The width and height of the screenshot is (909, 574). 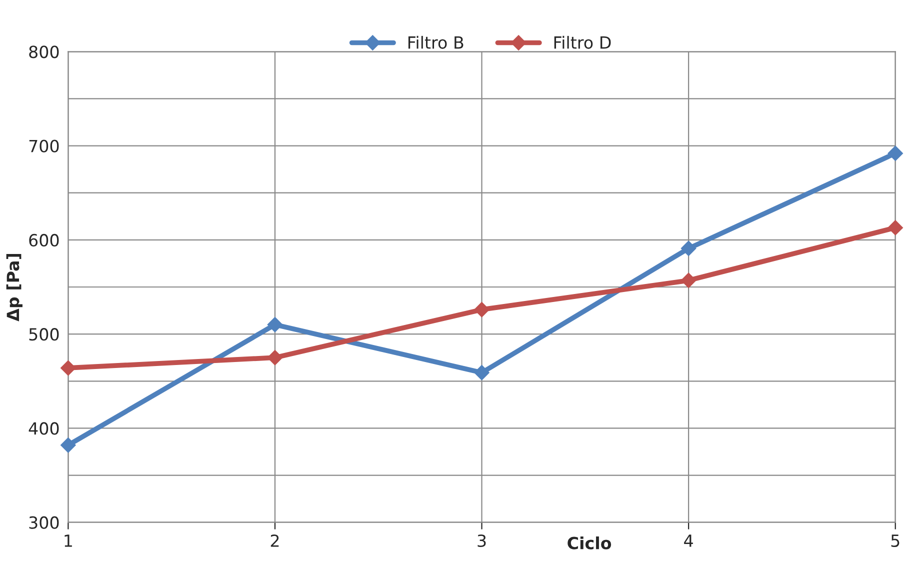 What do you see at coordinates (895, 541) in the screenshot?
I see `x-tick-label: 5` at bounding box center [895, 541].